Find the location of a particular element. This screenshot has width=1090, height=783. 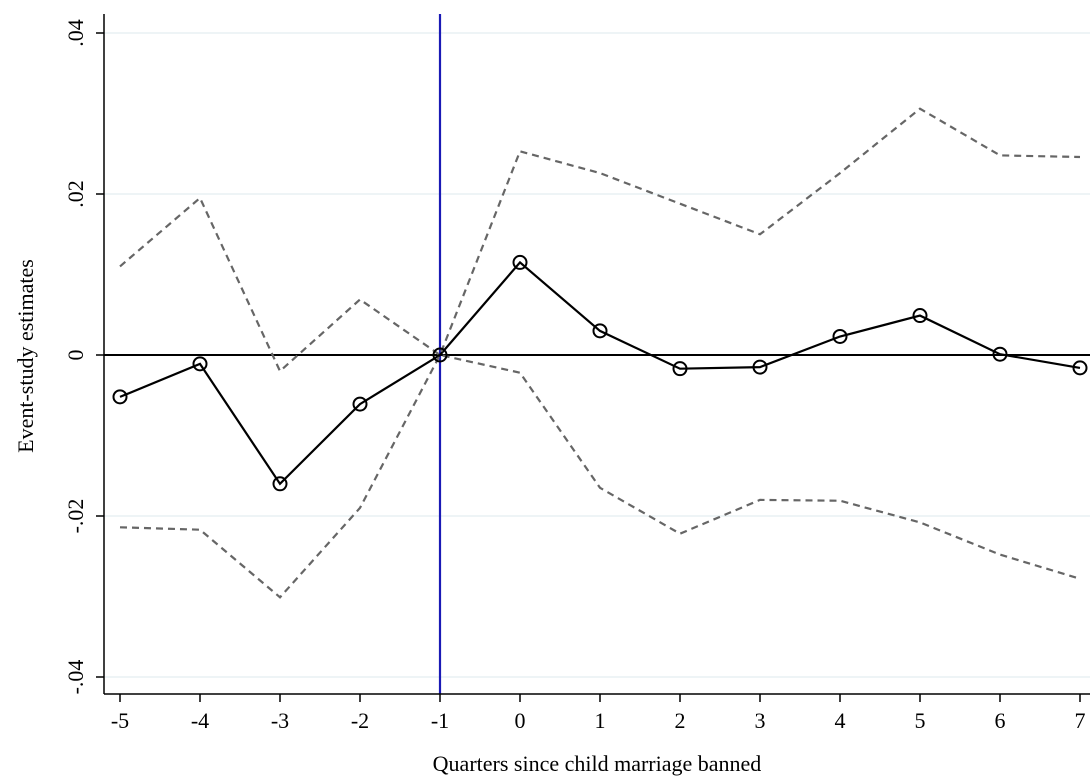

x-tick-label: 4 is located at coordinates (840, 720).